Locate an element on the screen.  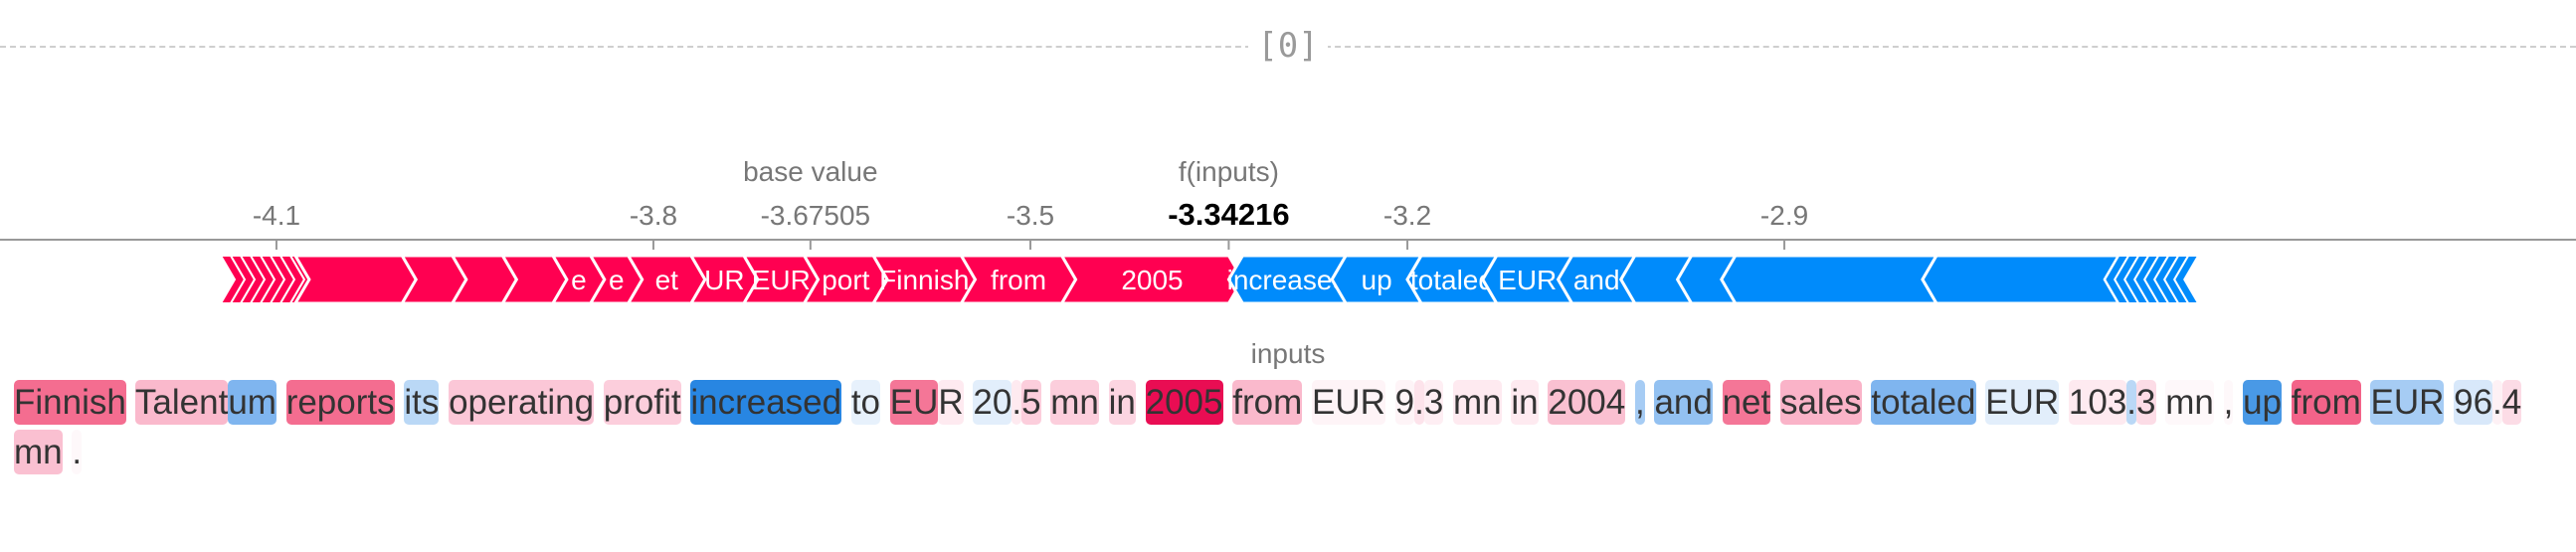
input-token: 5 is located at coordinates (1031, 402).